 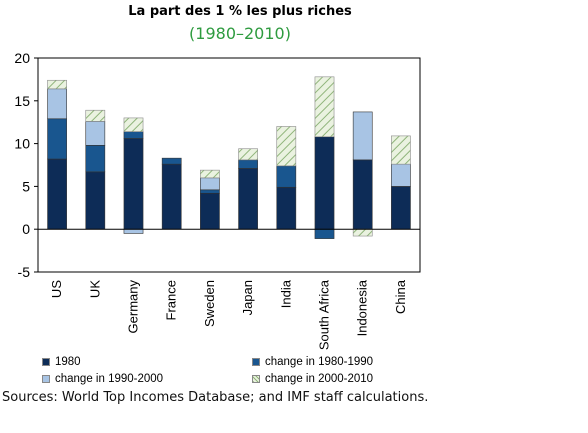 What do you see at coordinates (256, 362) in the screenshot?
I see `legend-swatch-1980-1990` at bounding box center [256, 362].